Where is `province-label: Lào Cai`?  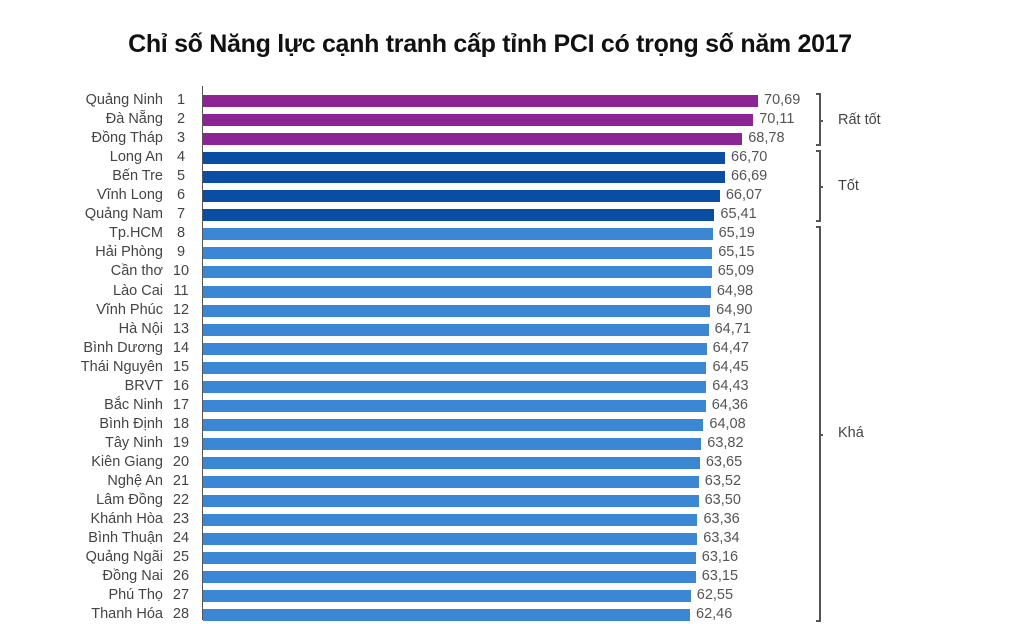 province-label: Lào Cai is located at coordinates (138, 290).